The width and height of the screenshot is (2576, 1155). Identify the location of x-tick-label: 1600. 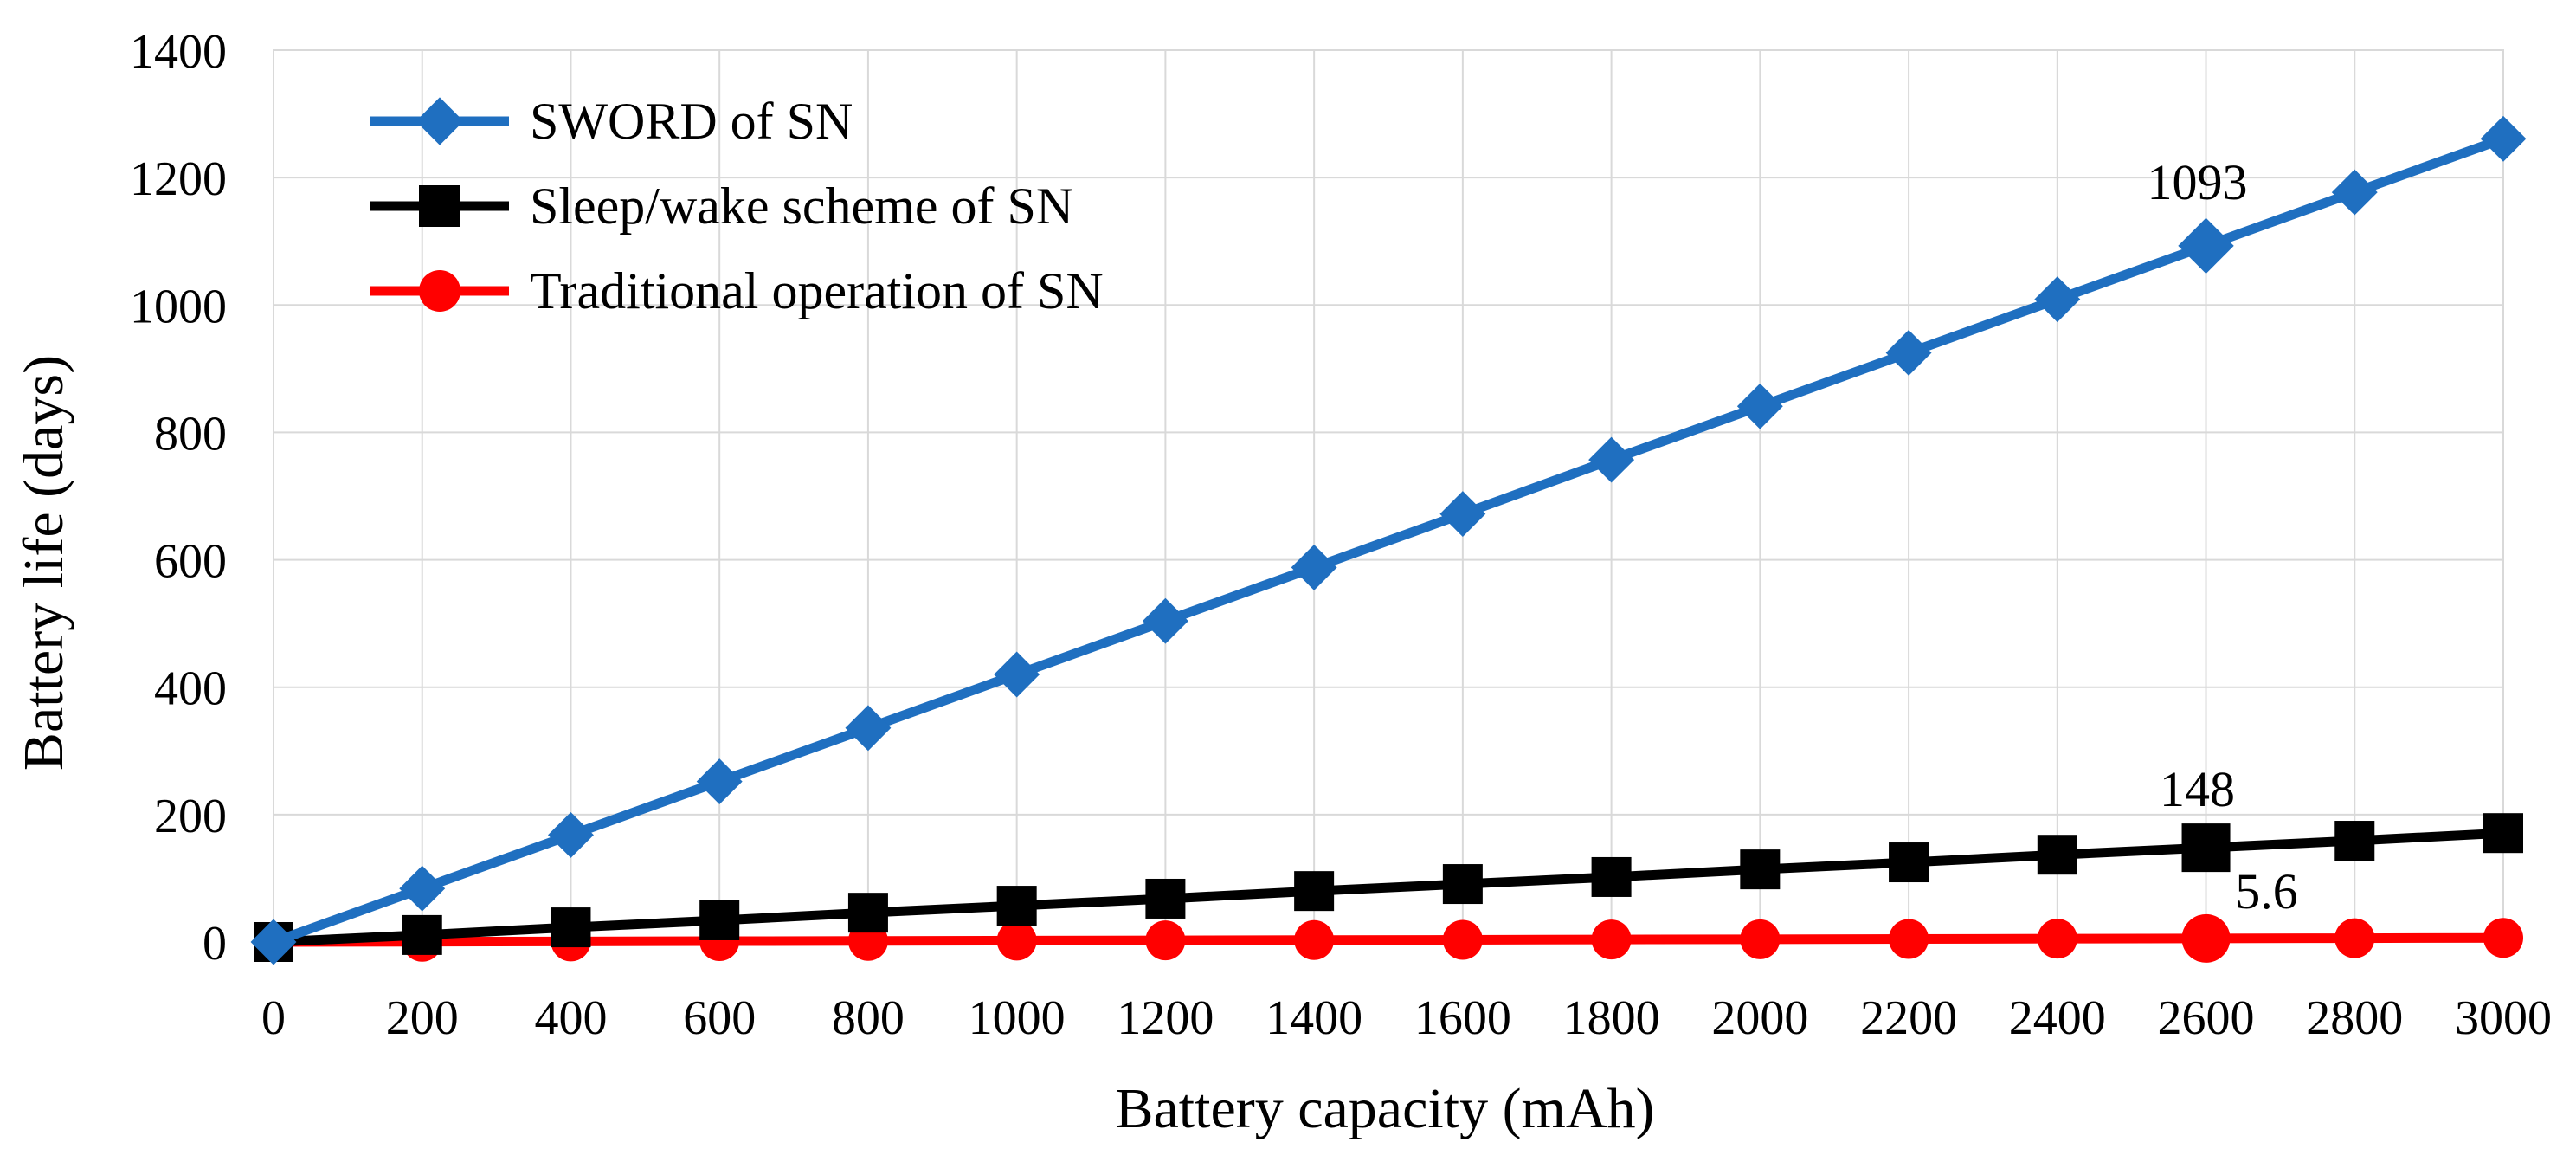
(1462, 1018).